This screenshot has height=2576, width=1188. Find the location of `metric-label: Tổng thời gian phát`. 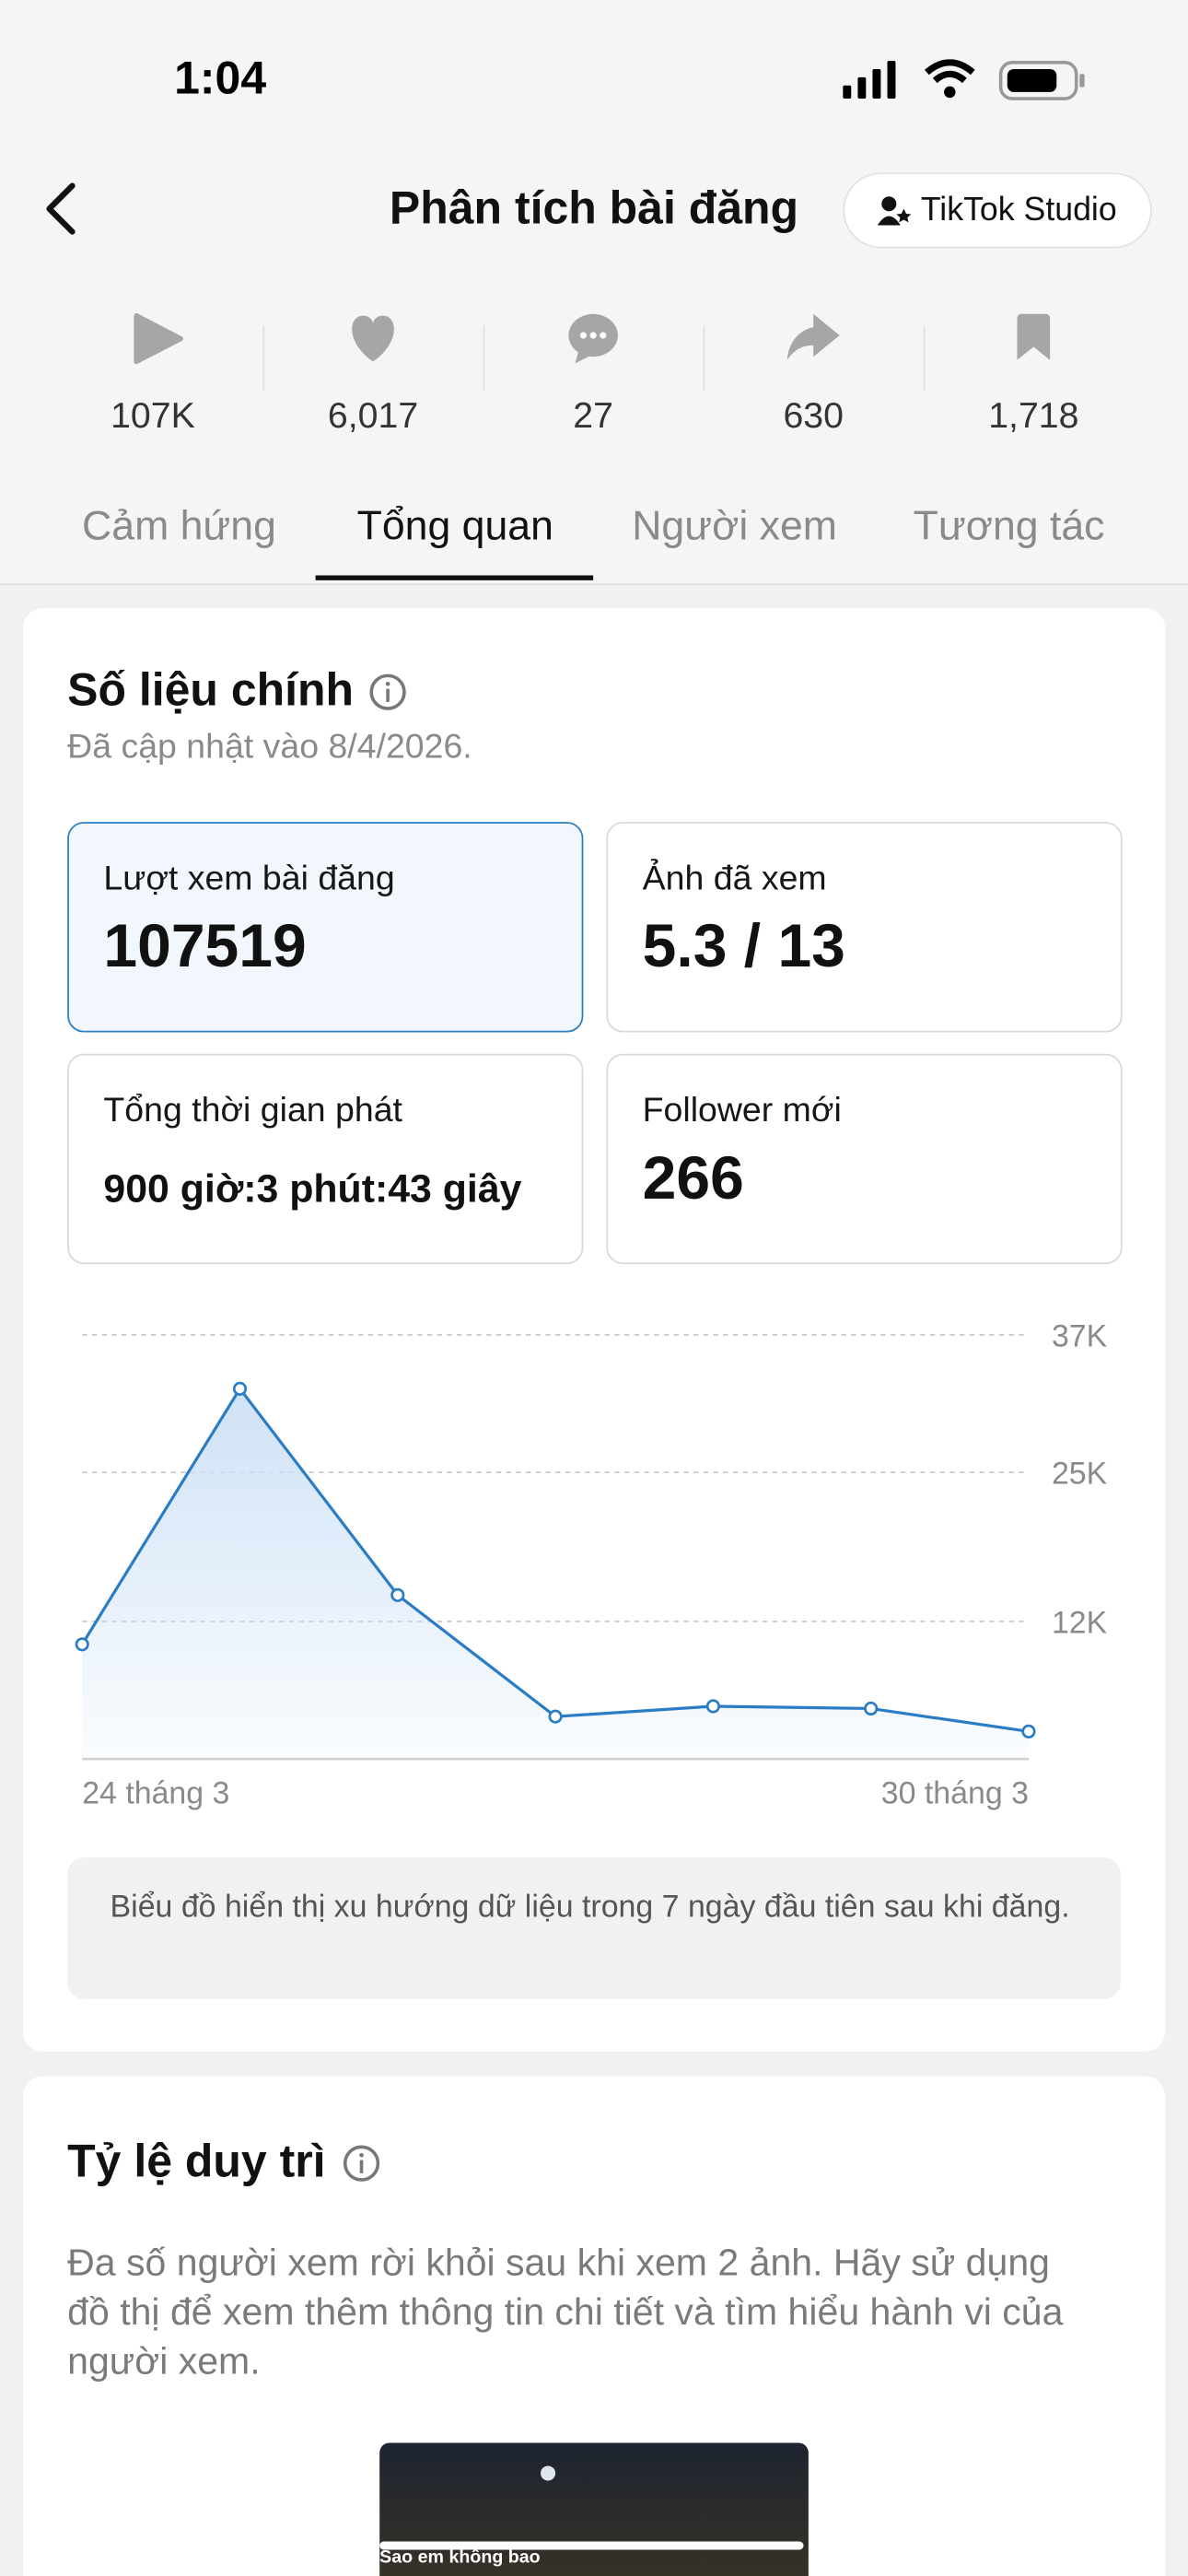

metric-label: Tổng thời gian phát is located at coordinates (253, 1110).